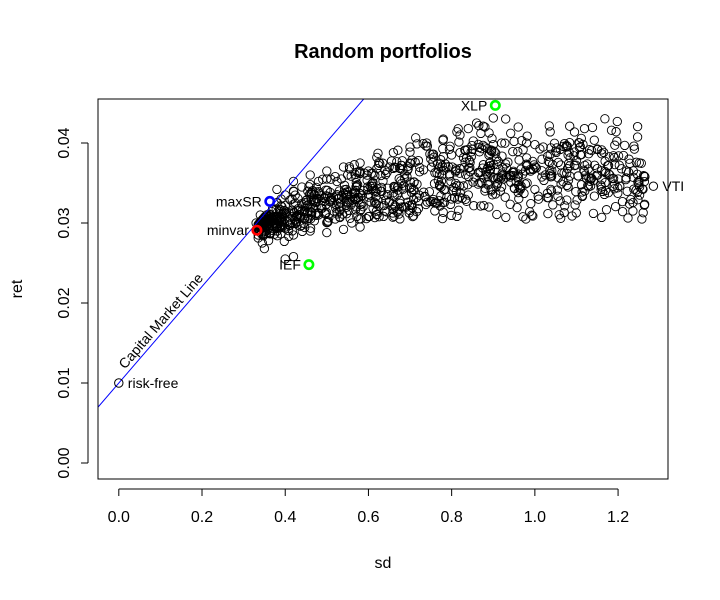  Describe the element at coordinates (64, 302) in the screenshot. I see `y-tick-label: 0.02` at that location.